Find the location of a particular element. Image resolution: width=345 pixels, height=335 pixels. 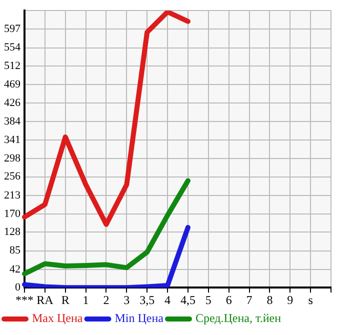

x-tick-label: 5 is located at coordinates (208, 299).